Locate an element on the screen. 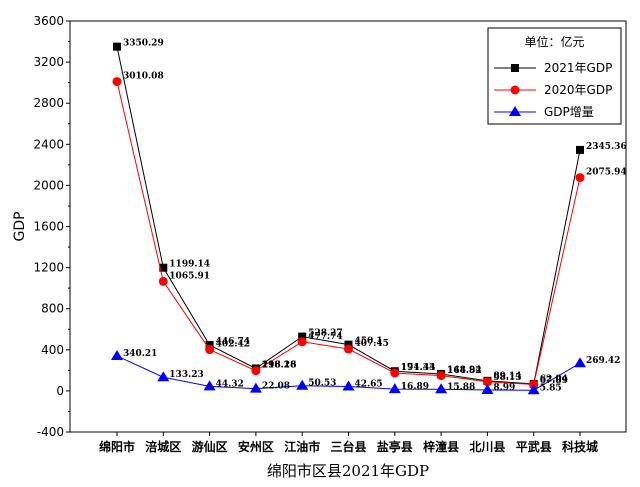 Image resolution: width=640 pixels, height=487 pixels. data-label: 1065.91 is located at coordinates (189, 276).